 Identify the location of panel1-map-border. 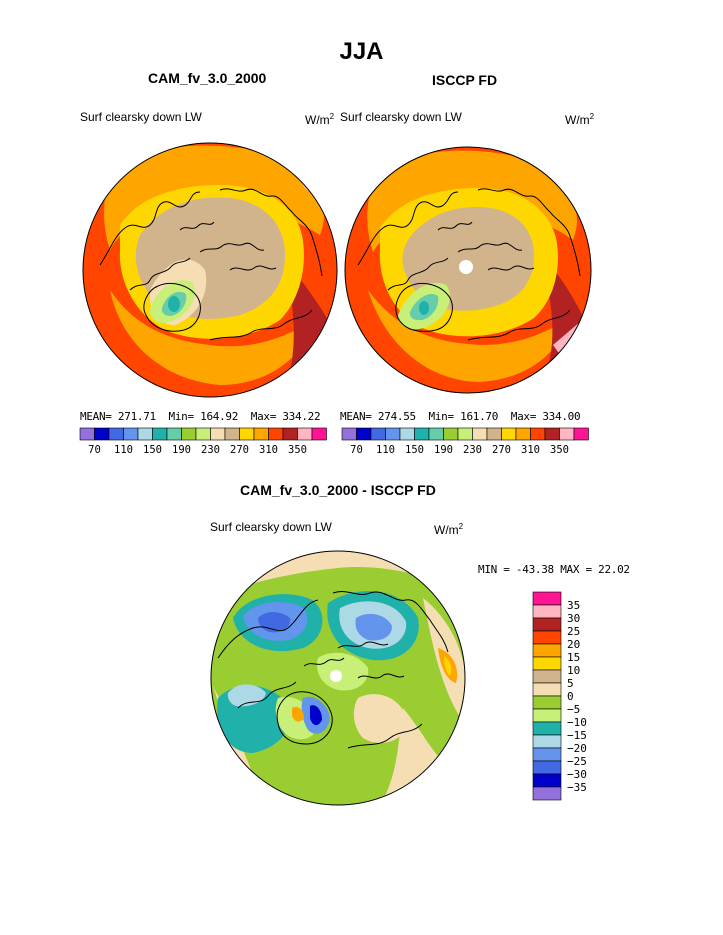
(210, 270).